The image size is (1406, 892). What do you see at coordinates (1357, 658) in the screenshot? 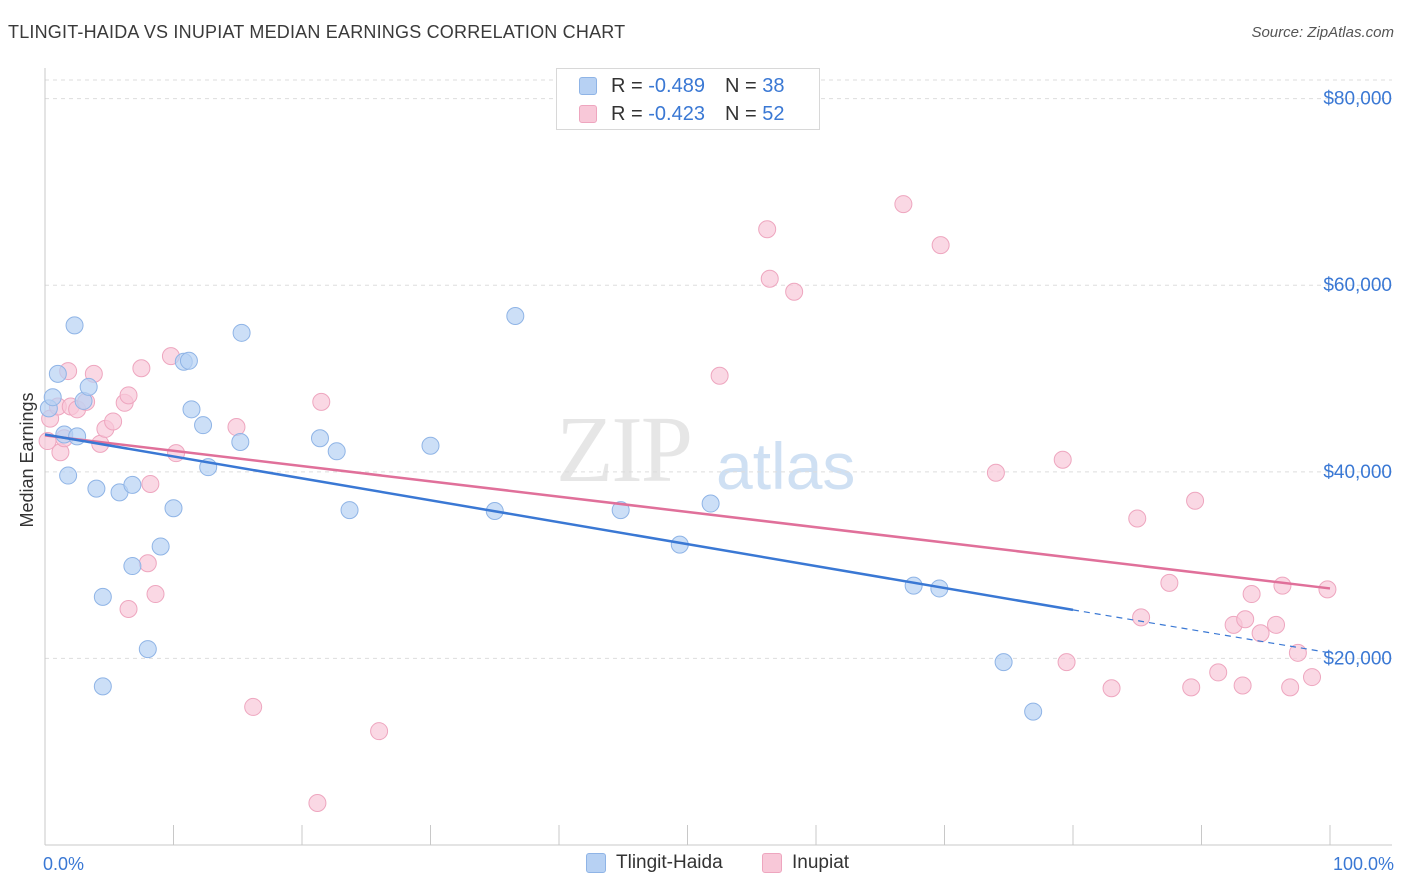
I see `y-tick-label: $20,000` at bounding box center [1357, 658].